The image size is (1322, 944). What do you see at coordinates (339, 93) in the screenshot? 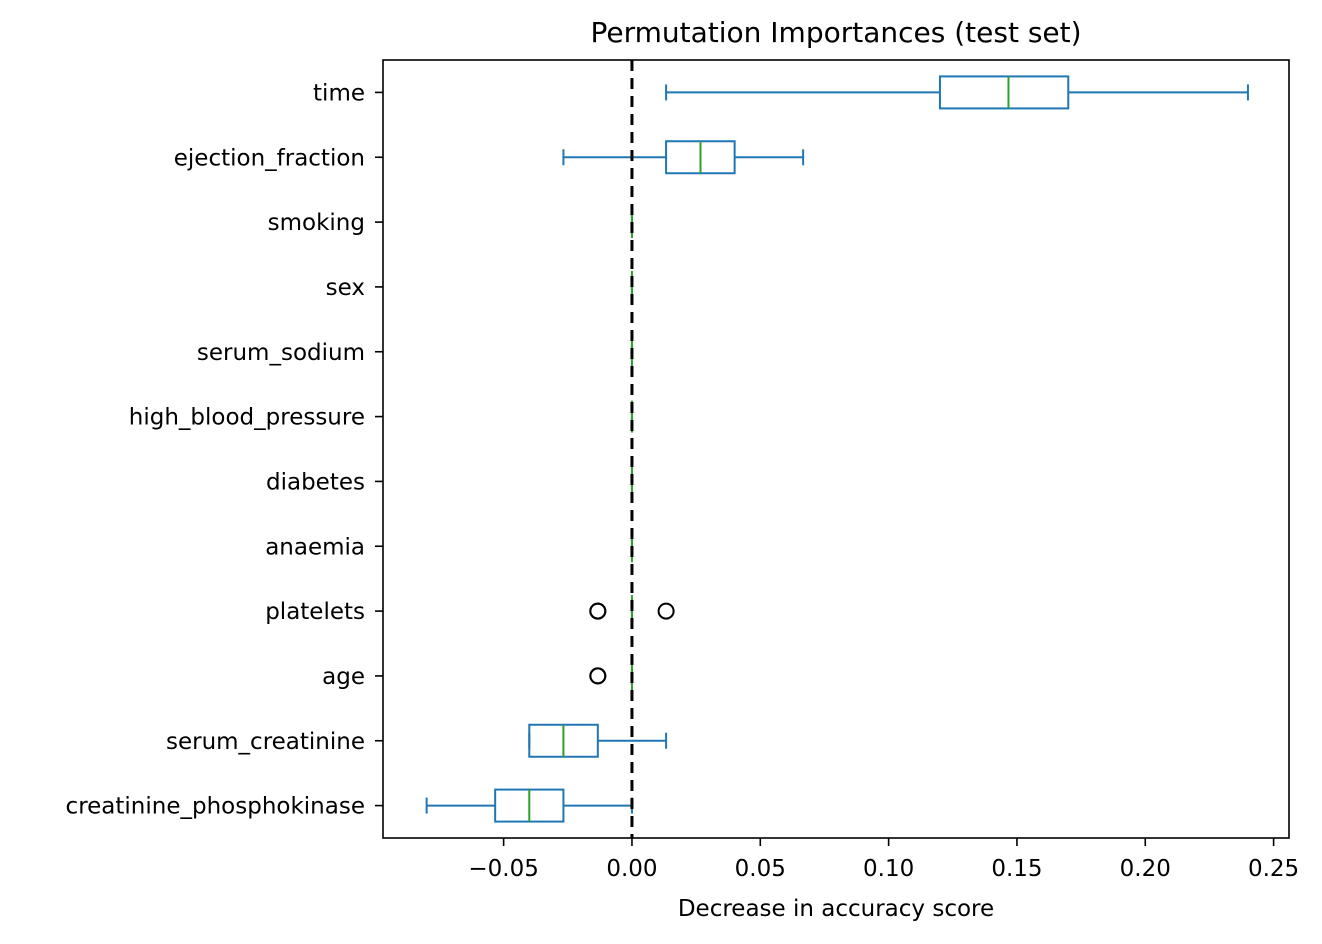
I see `y-tick-label-time: time` at bounding box center [339, 93].